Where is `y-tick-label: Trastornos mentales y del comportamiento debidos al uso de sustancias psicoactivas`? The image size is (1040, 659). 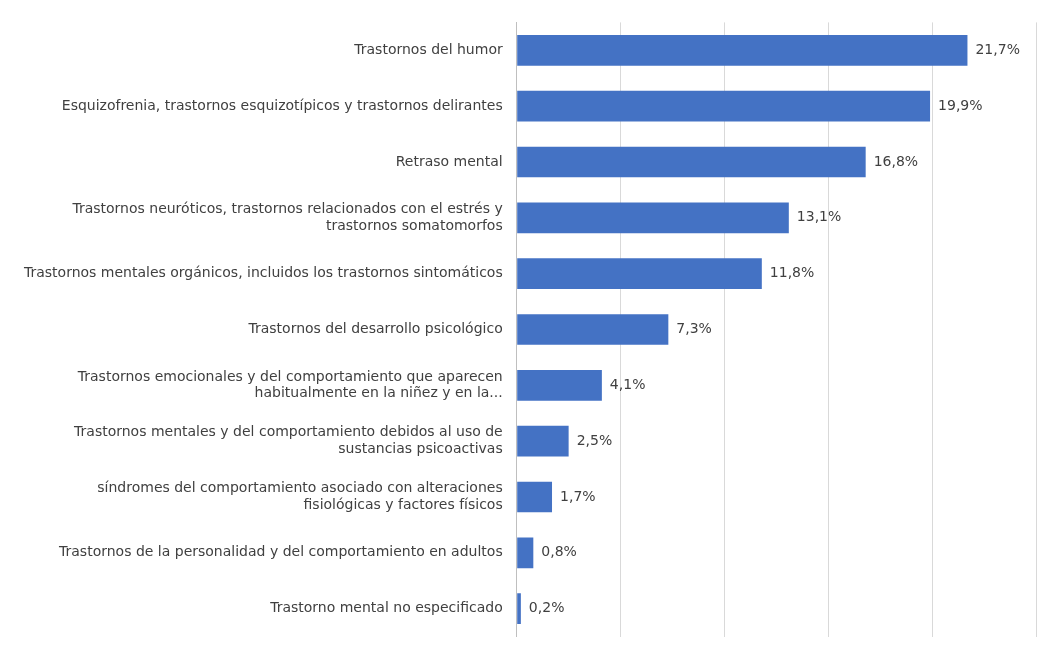 y-tick-label: Trastornos mentales y del comportamiento debidos al uso de sustancias psicoactivas is located at coordinates (288, 440).